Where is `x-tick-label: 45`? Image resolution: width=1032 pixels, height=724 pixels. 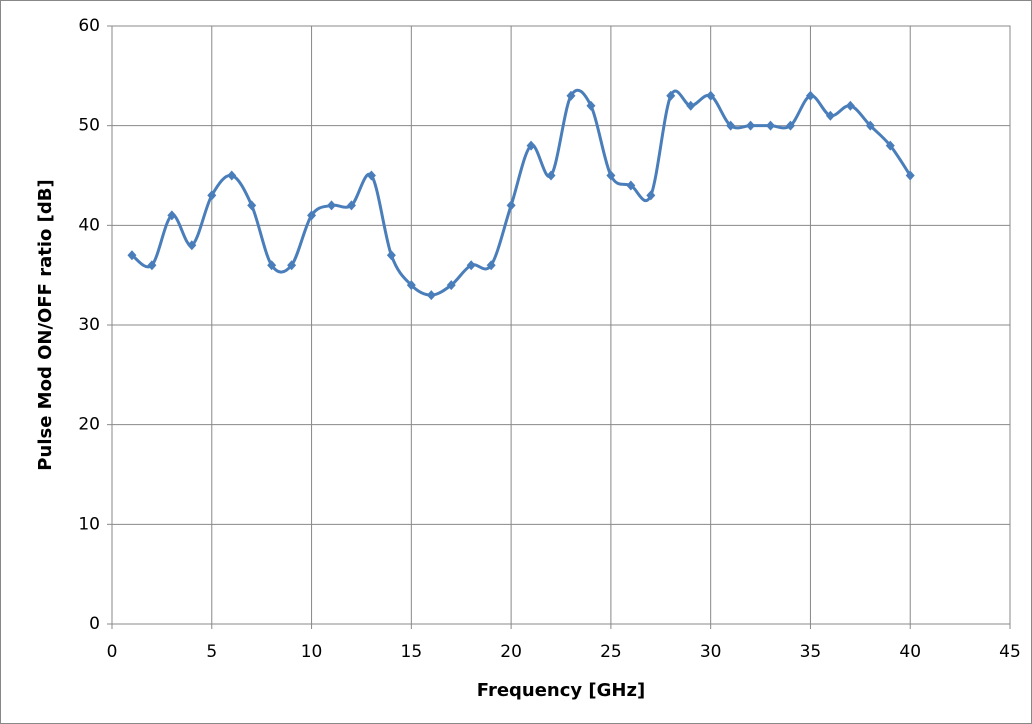
x-tick-label: 45 is located at coordinates (1010, 652).